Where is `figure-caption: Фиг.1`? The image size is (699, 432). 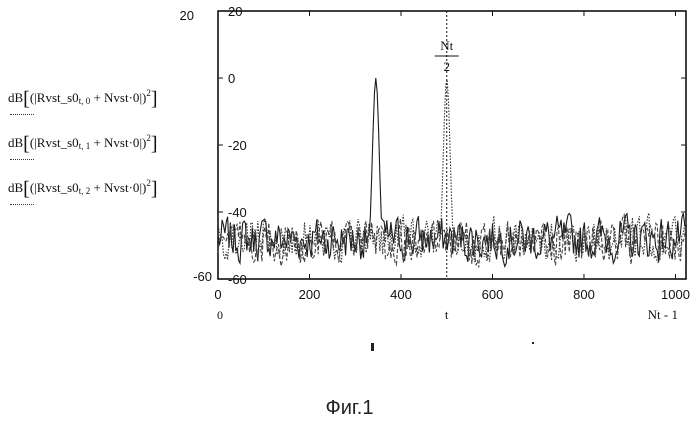 figure-caption: Фиг.1 is located at coordinates (349, 408).